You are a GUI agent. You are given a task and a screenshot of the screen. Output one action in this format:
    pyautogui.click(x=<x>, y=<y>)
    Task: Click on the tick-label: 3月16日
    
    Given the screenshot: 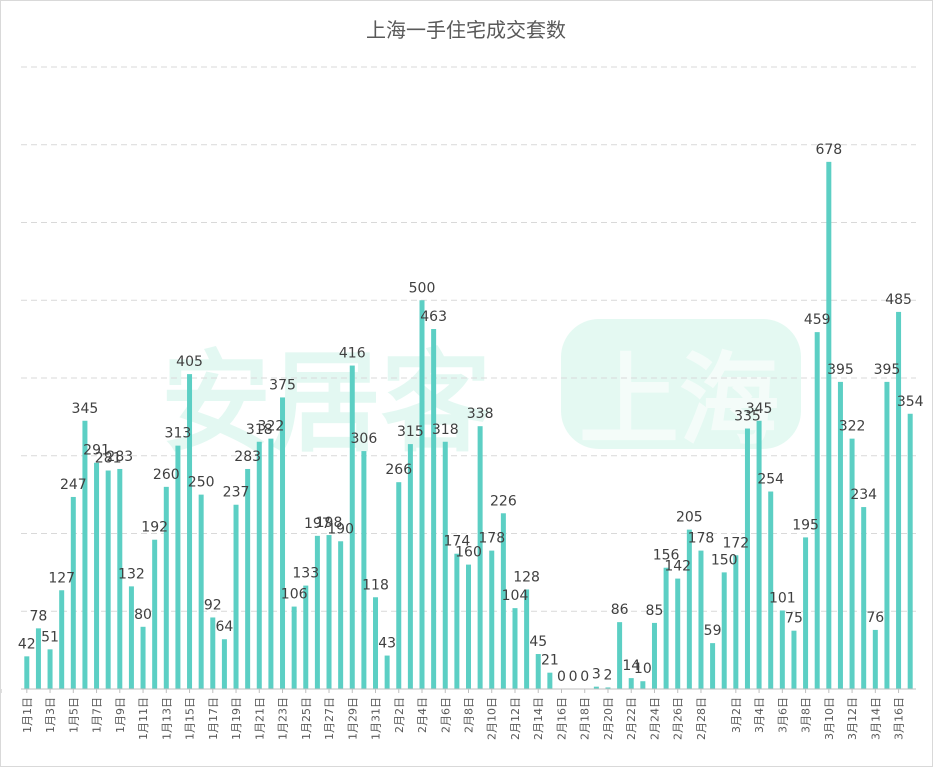 What is the action you would take?
    pyautogui.click(x=899, y=718)
    